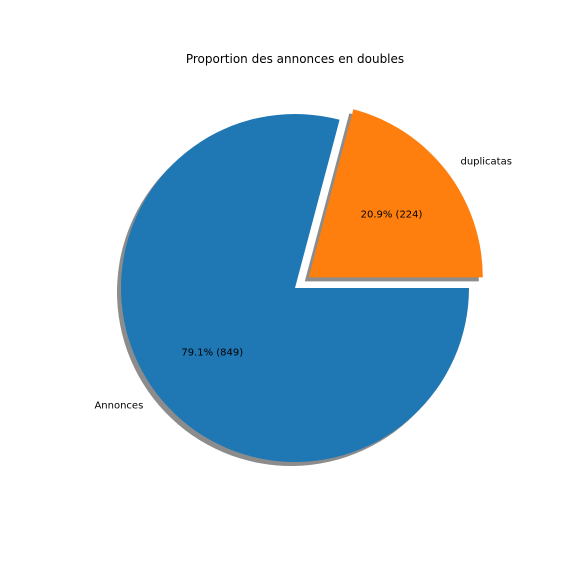 This screenshot has height=576, width=576. I want to click on pie-slice-duplicatas, so click(395, 193).